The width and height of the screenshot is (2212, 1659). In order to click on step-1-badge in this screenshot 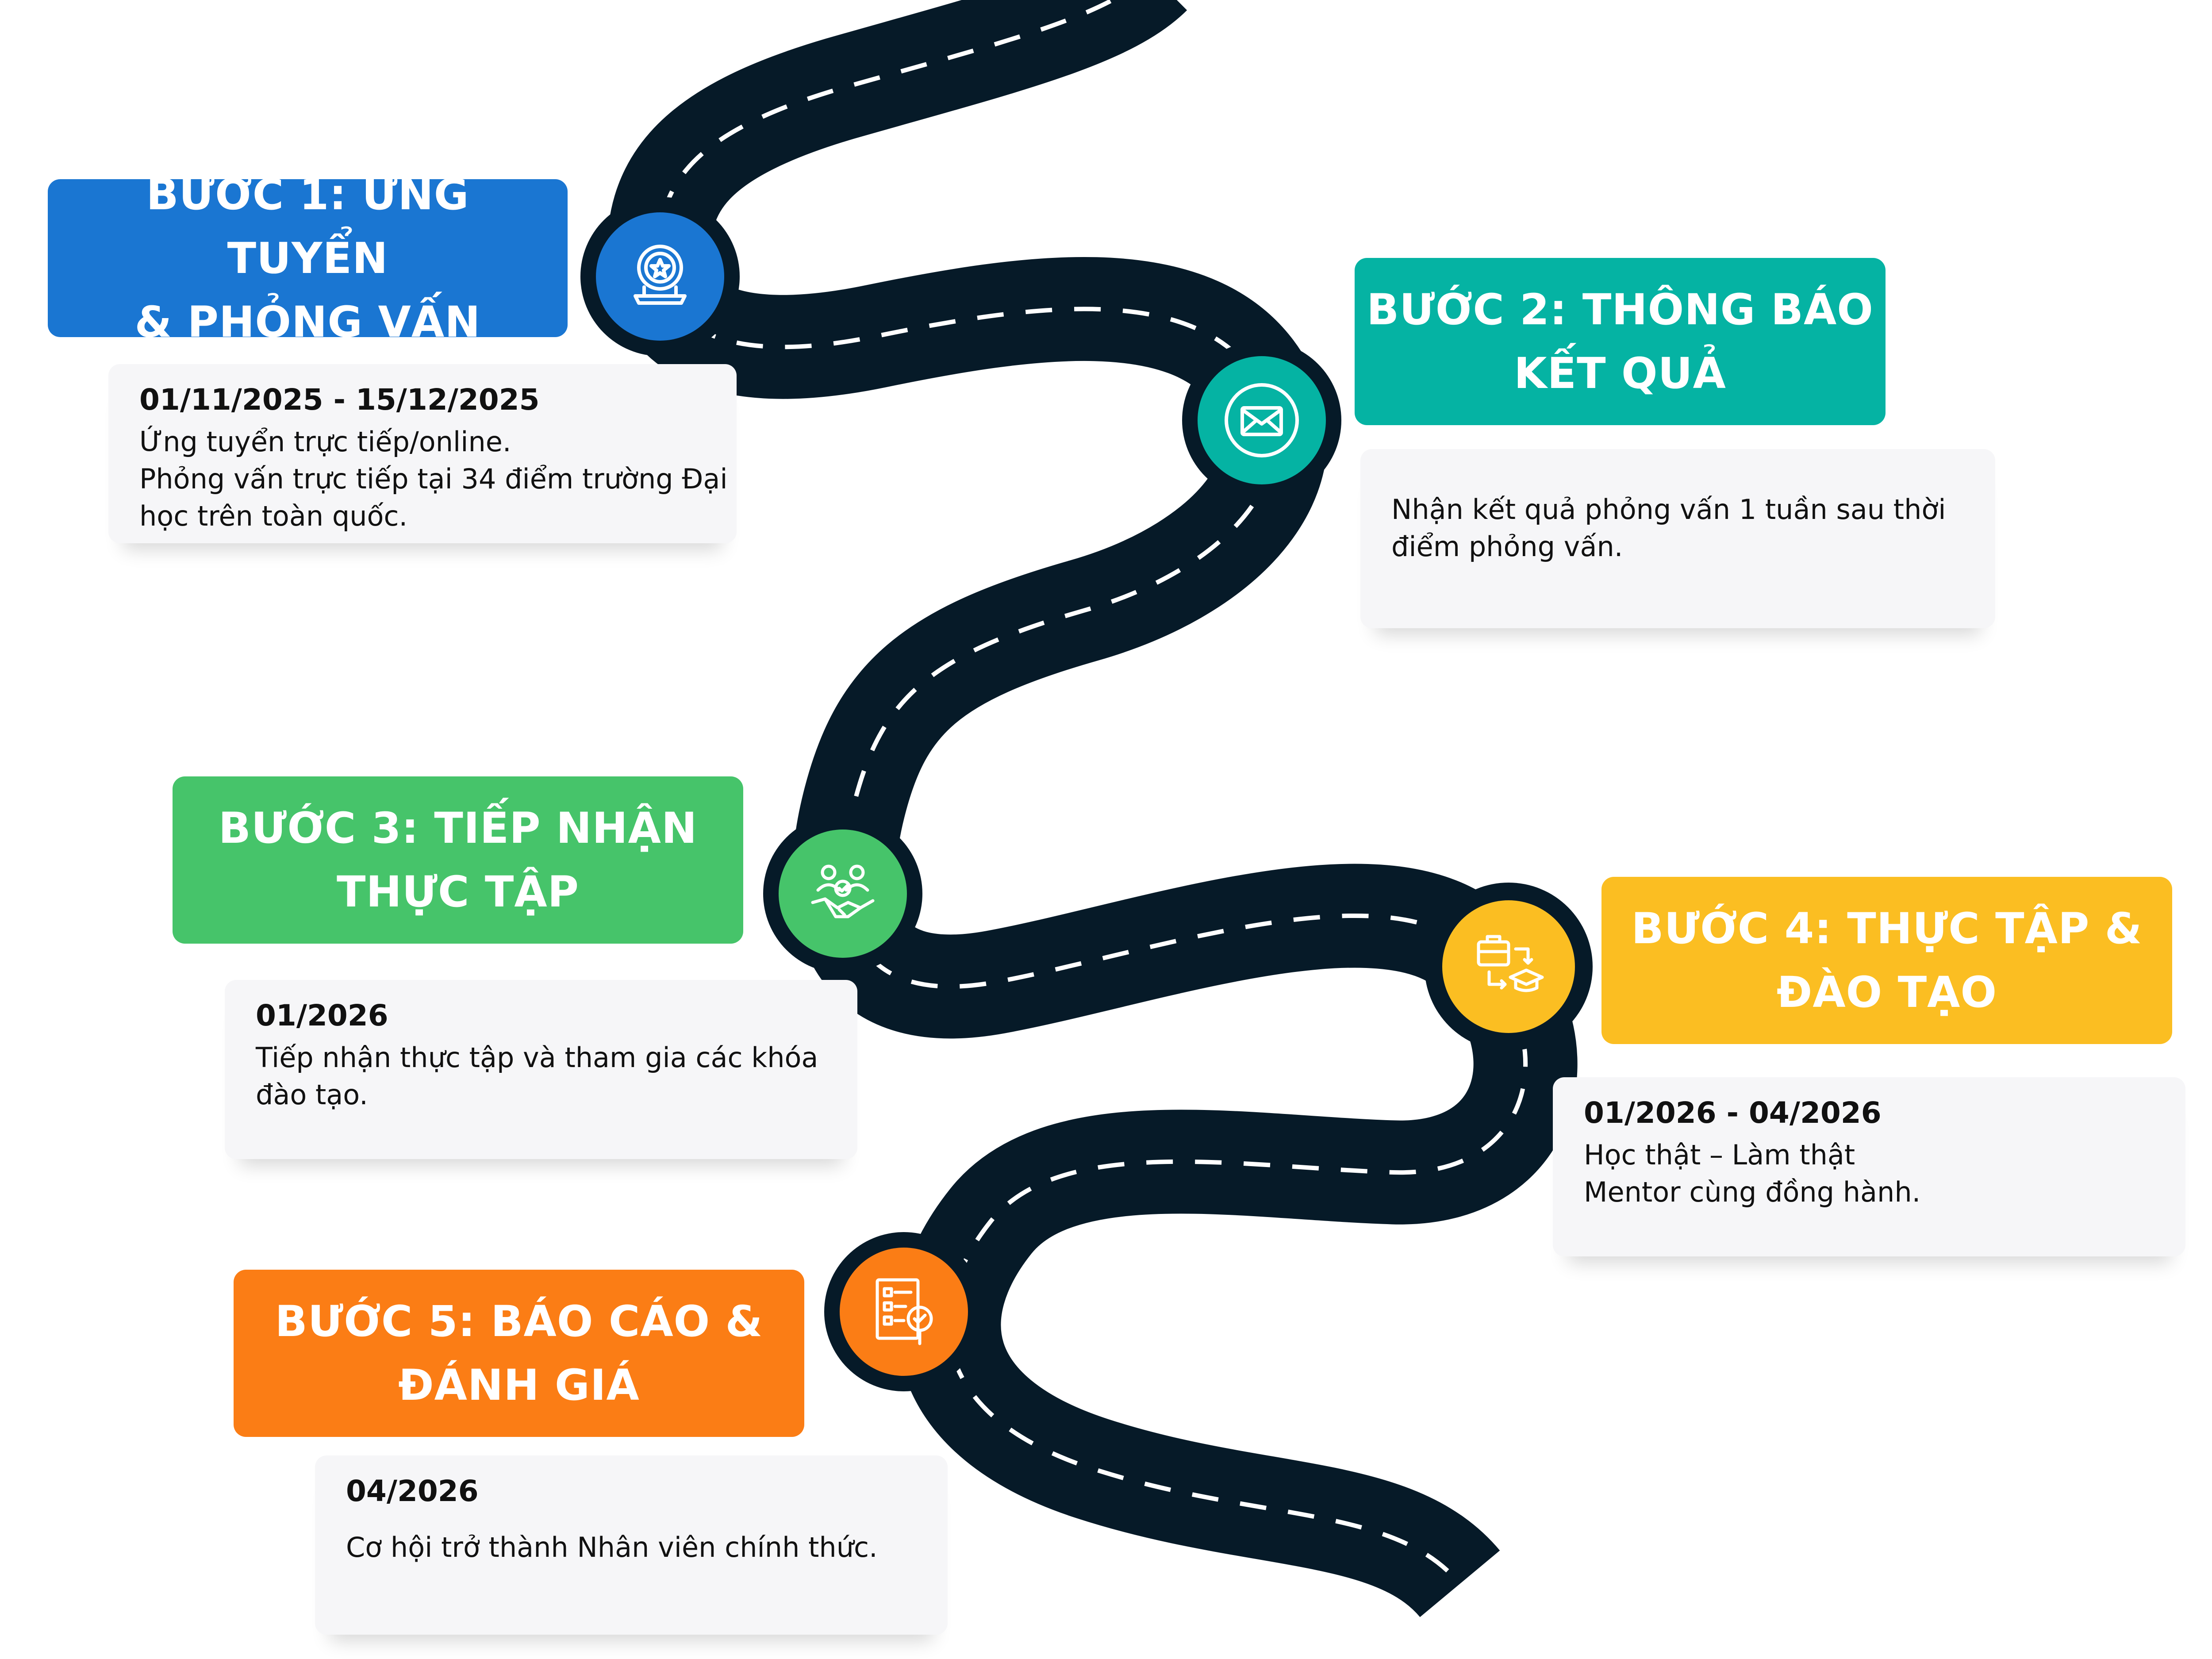, I will do `click(660, 276)`.